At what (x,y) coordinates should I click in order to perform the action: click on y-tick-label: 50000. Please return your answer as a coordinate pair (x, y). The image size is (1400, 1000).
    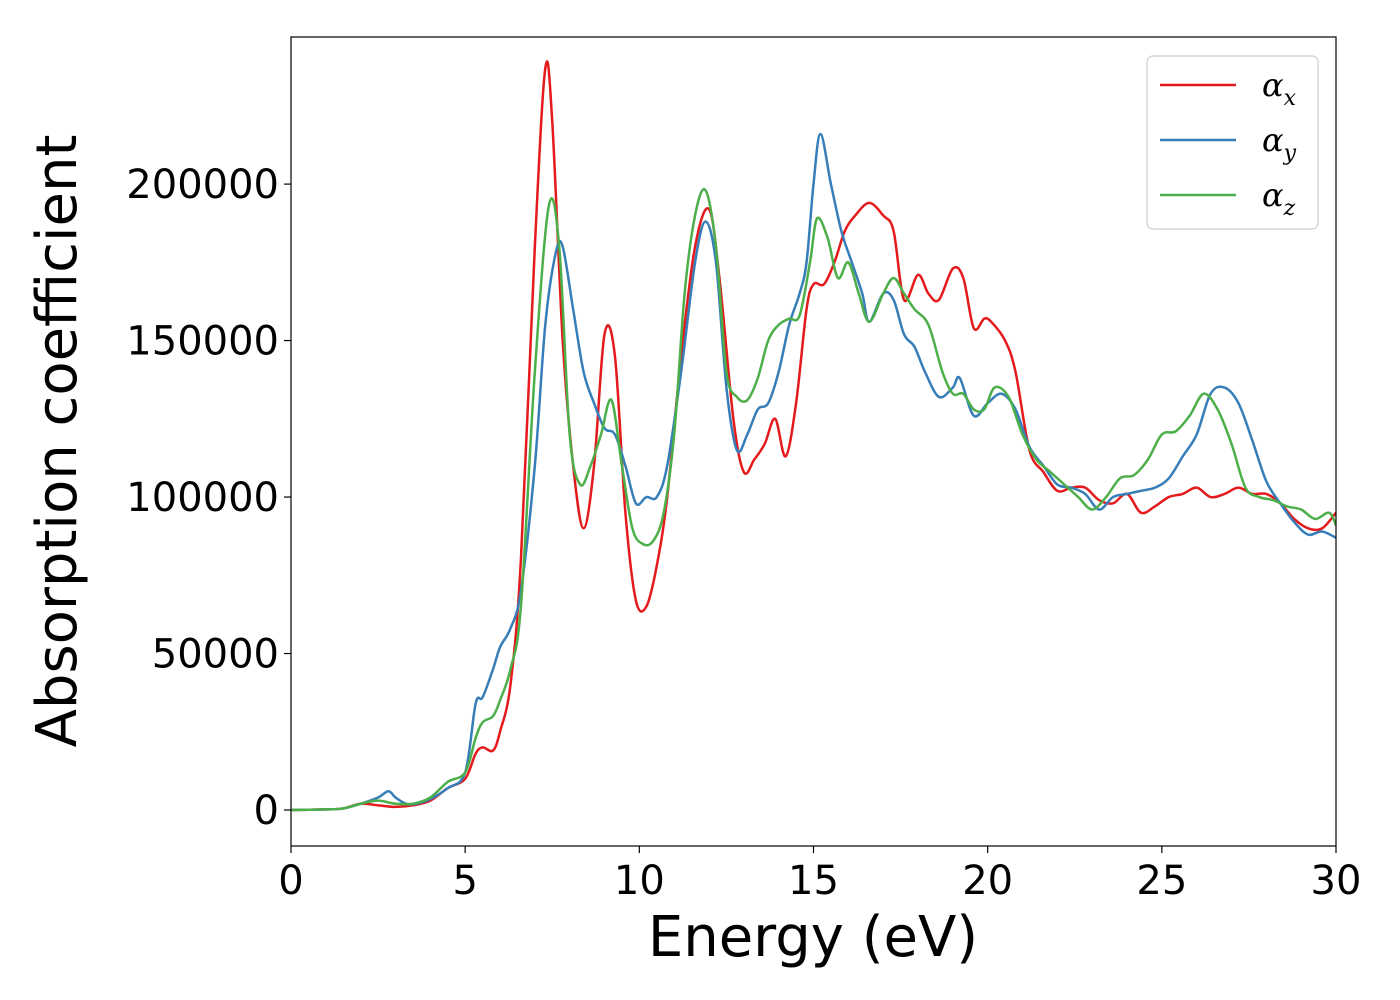
    Looking at the image, I should click on (215, 655).